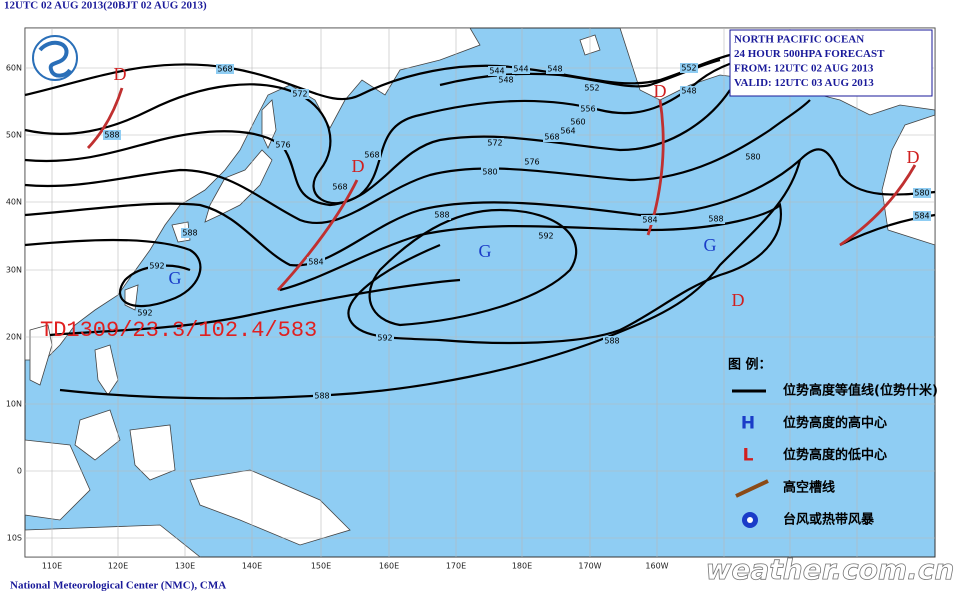  Describe the element at coordinates (14, 337) in the screenshot. I see `lat-label: 20N` at that location.